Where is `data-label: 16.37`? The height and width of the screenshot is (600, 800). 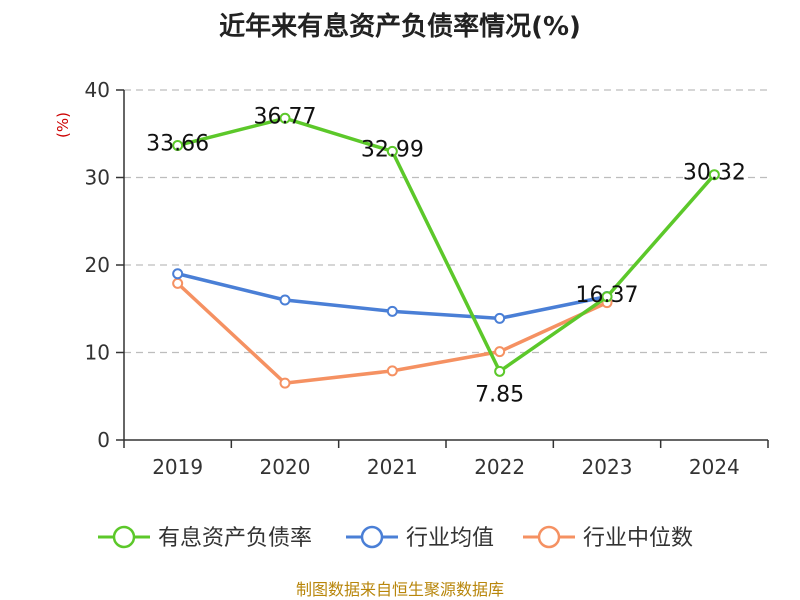 data-label: 16.37 is located at coordinates (607, 295).